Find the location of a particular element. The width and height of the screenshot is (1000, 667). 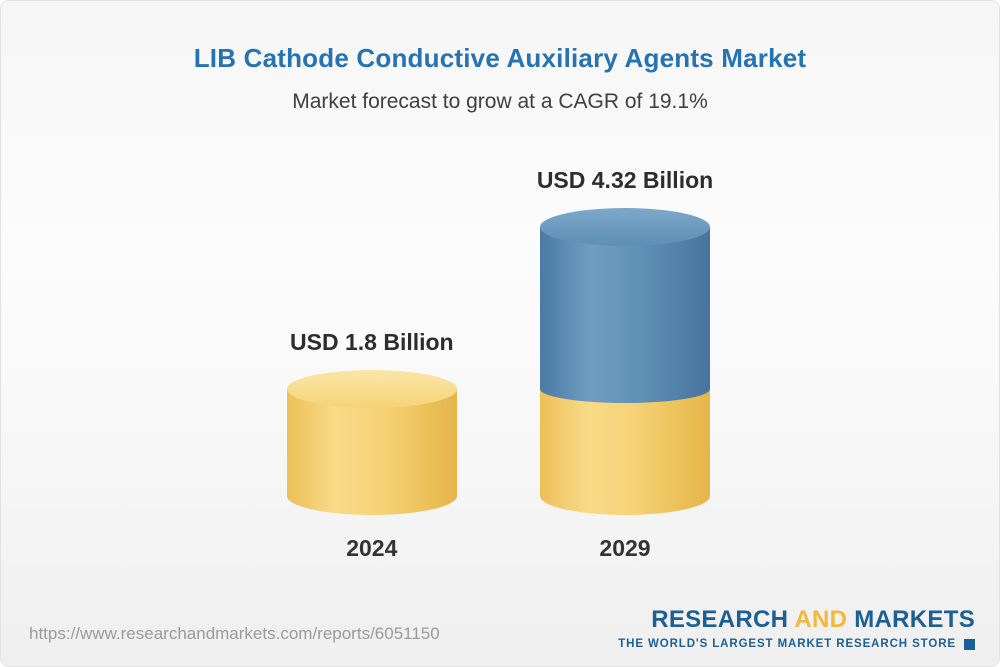

bar-2024-cylinder-top is located at coordinates (371, 389).